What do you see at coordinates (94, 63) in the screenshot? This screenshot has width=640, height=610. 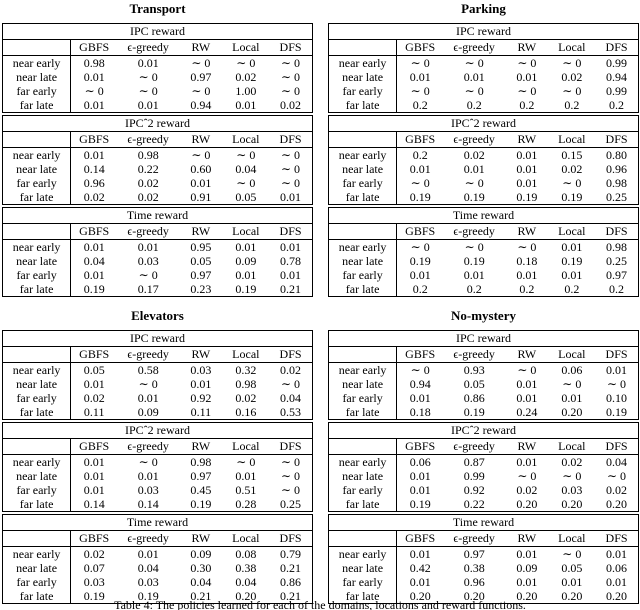 I see `data-cell: 0.98` at bounding box center [94, 63].